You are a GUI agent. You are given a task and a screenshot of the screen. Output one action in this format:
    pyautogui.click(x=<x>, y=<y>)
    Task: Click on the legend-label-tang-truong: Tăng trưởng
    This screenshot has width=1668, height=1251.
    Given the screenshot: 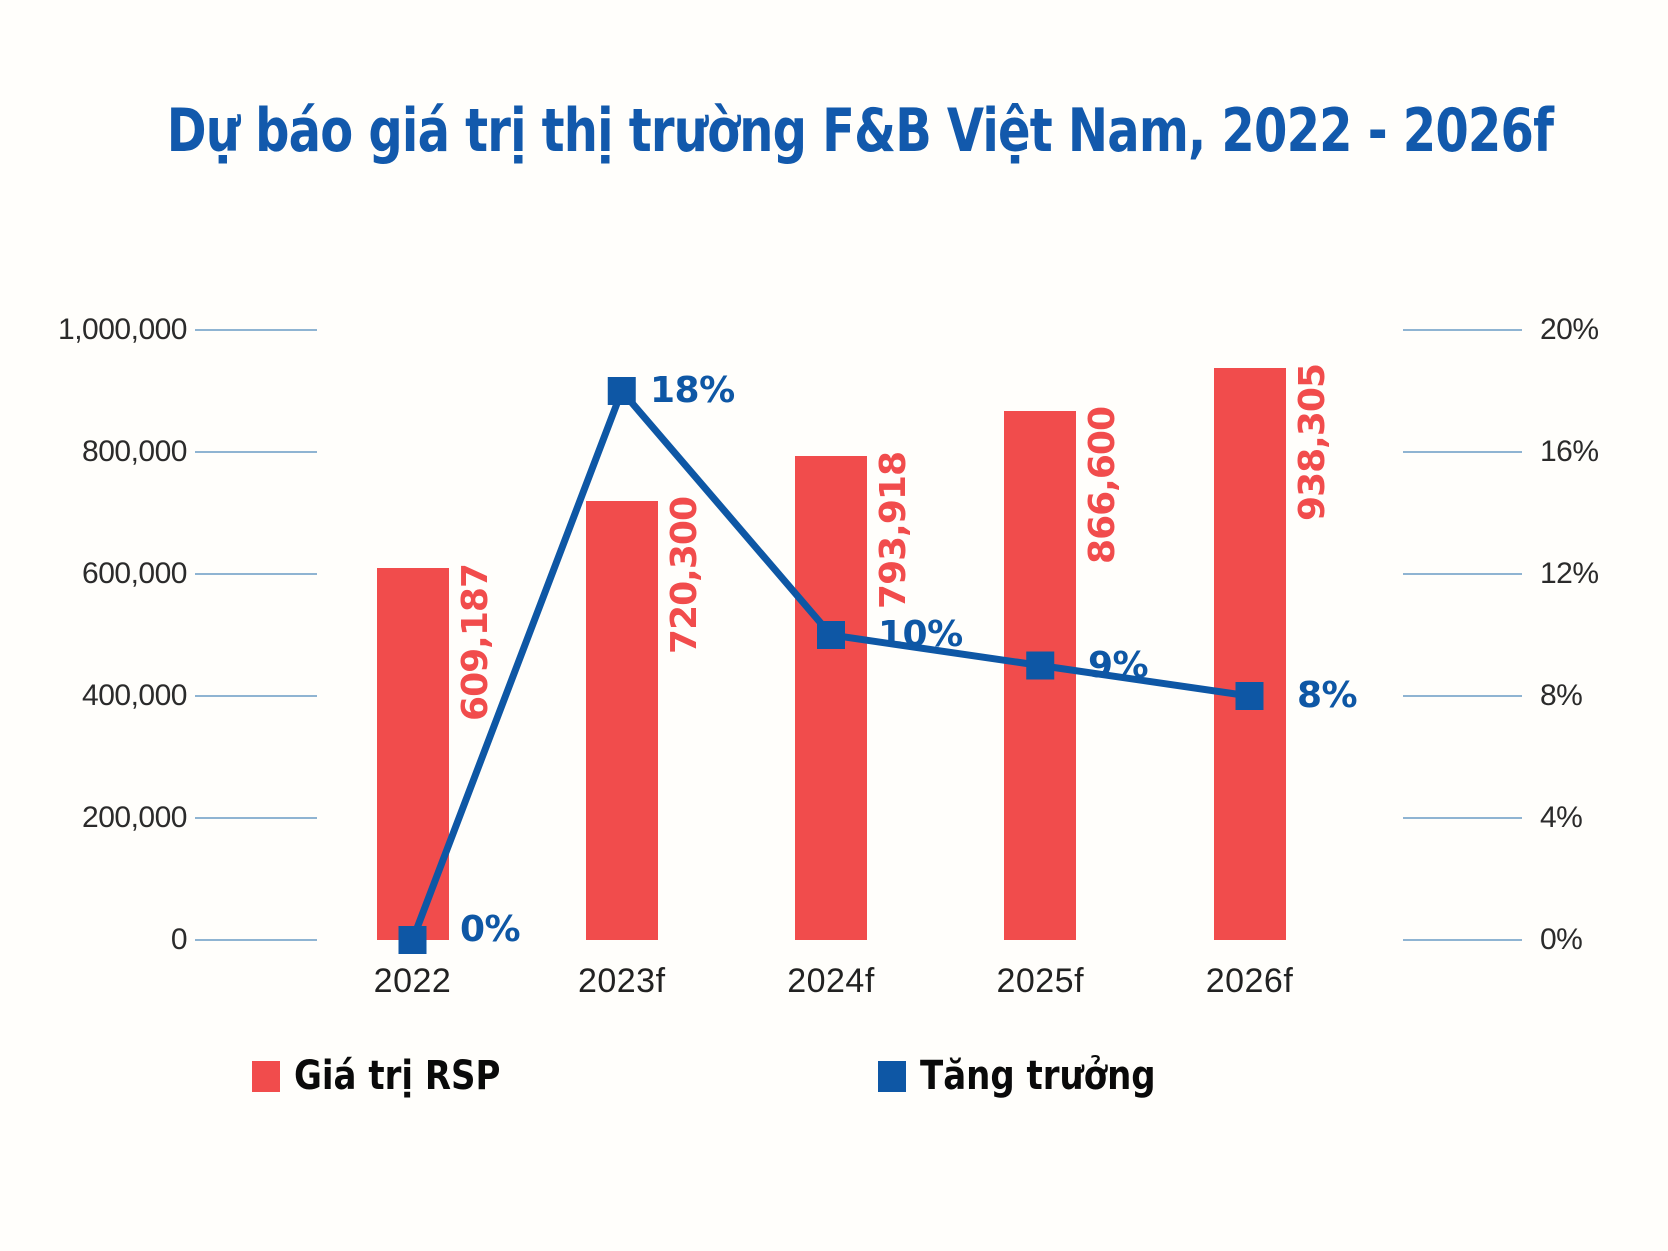 What is the action you would take?
    pyautogui.click(x=1038, y=1076)
    